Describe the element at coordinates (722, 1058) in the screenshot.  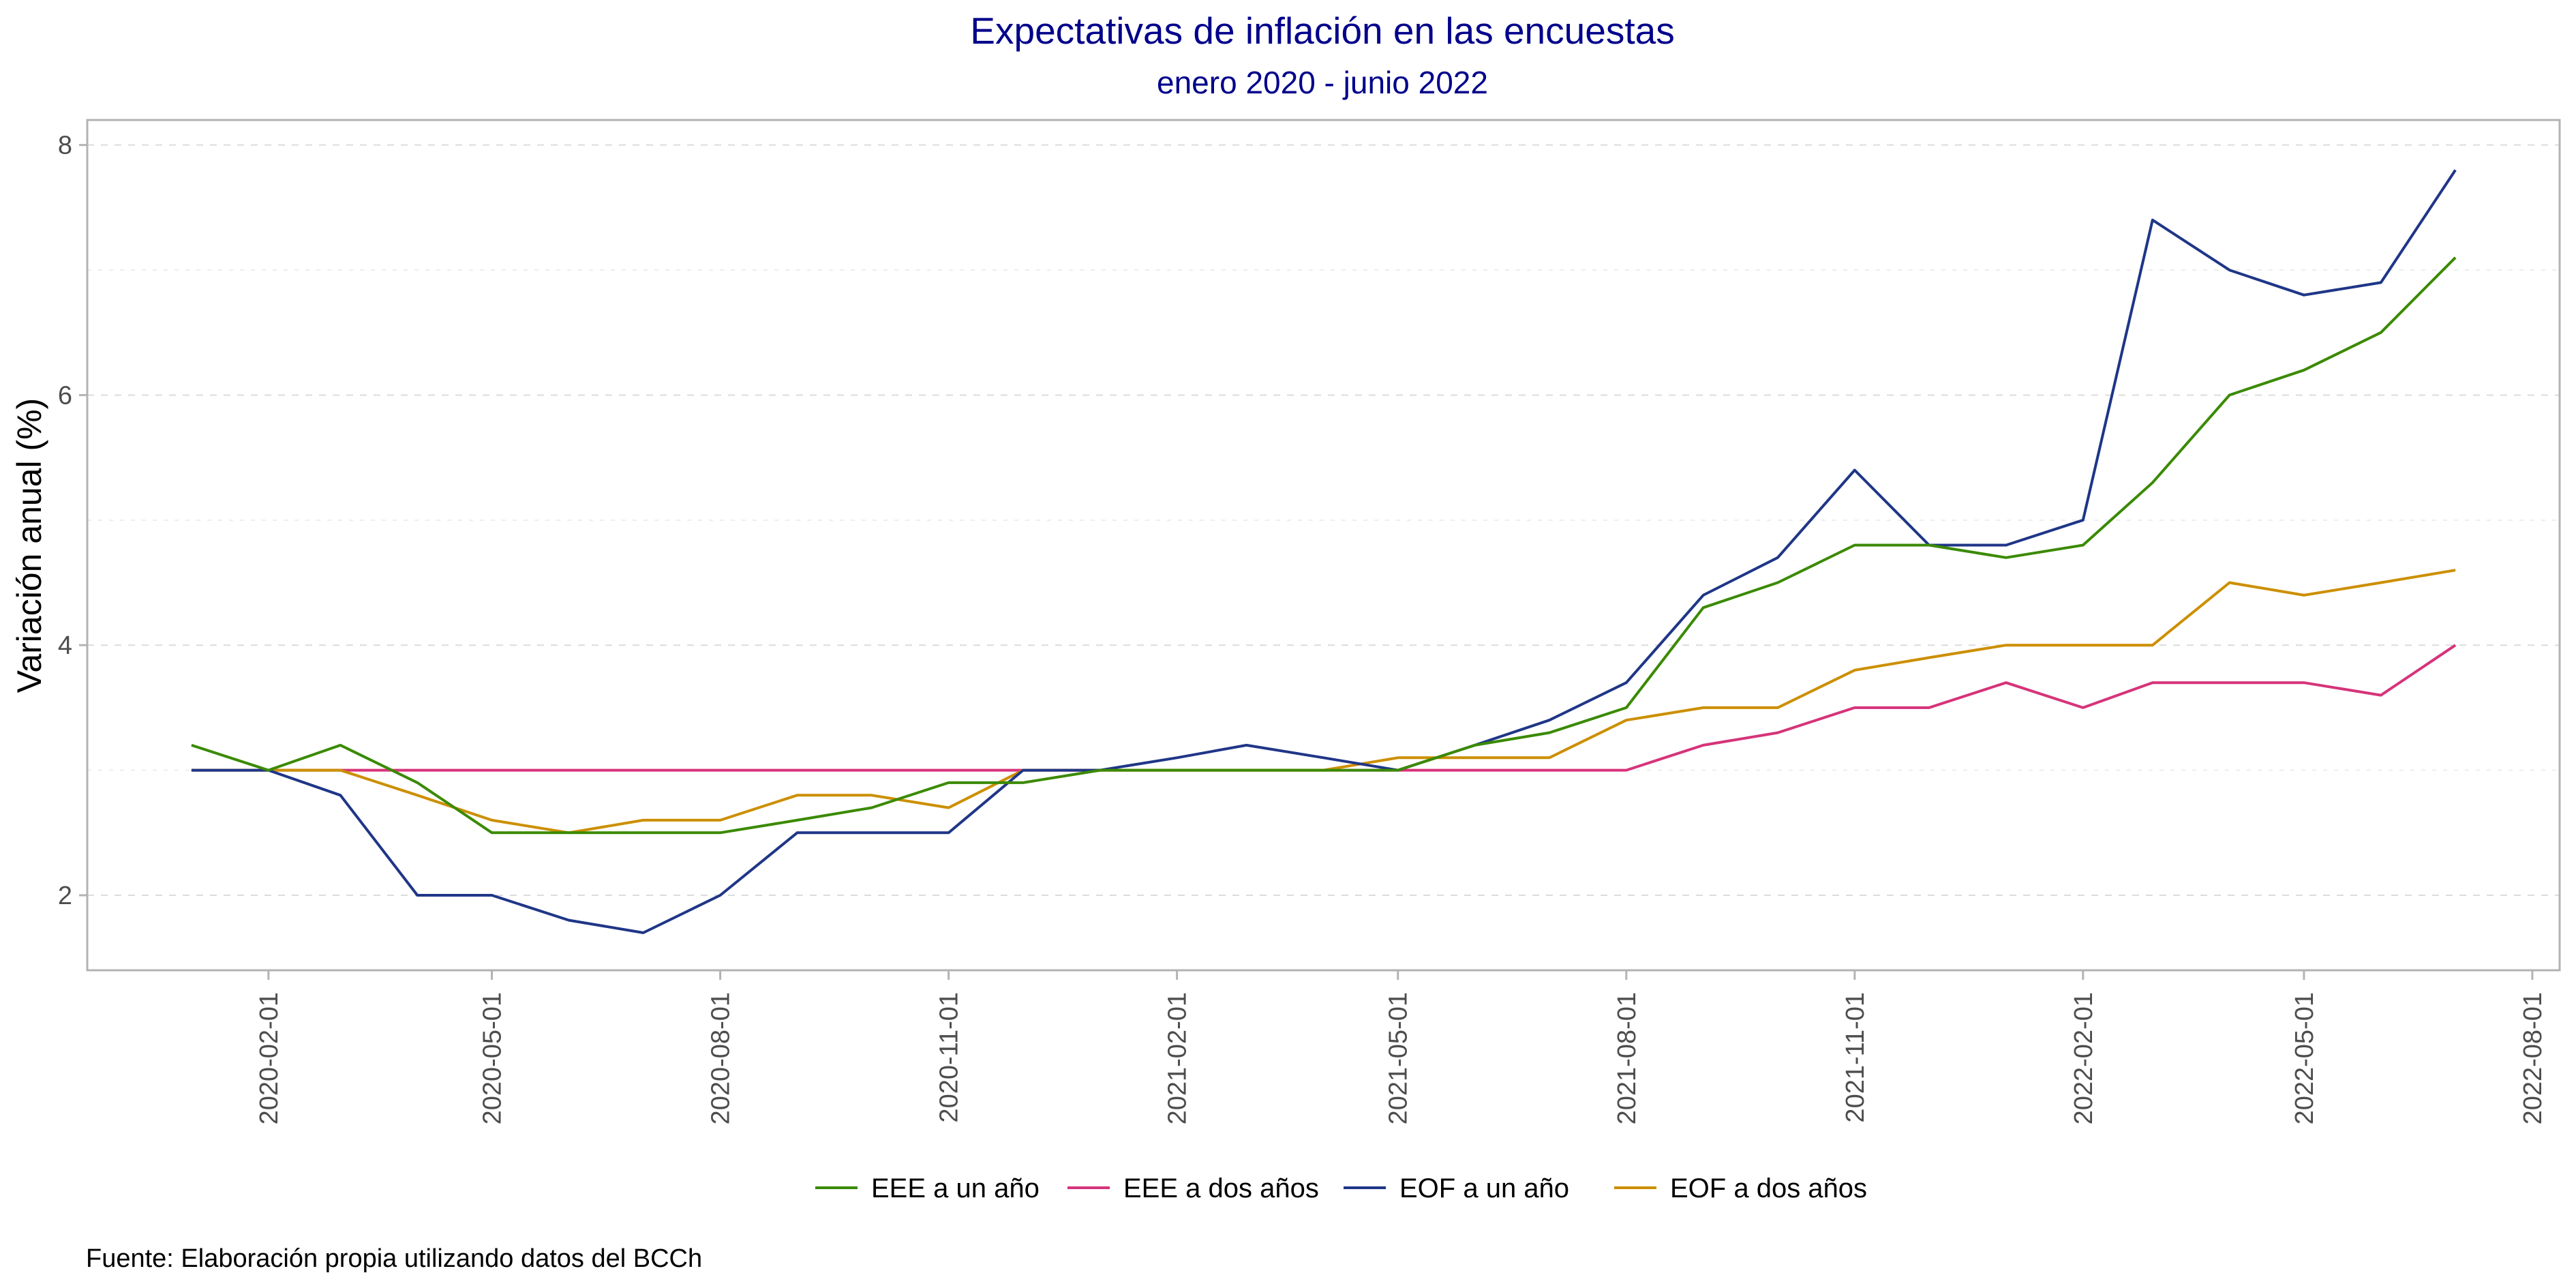
I see `x-tick-label: 2020-08-01` at that location.